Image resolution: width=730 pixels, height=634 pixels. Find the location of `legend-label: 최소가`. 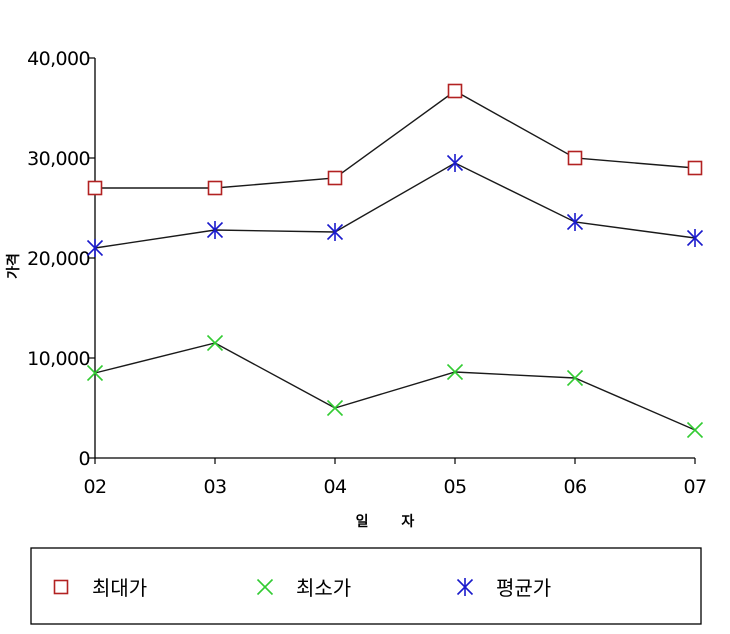

legend-label: 최소가 is located at coordinates (323, 588).